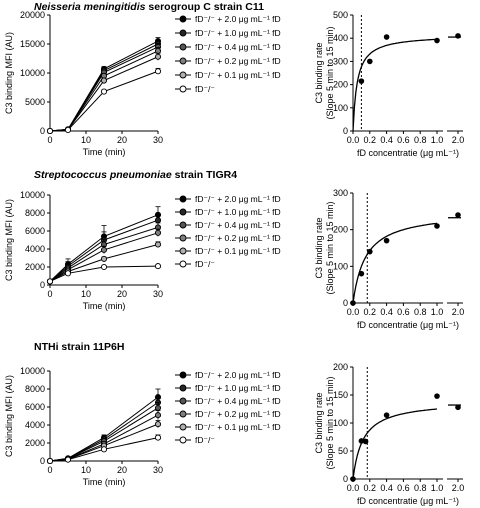 The height and width of the screenshot is (508, 480). Describe the element at coordinates (35, 213) in the screenshot. I see `y-tick-label: 8000` at that location.